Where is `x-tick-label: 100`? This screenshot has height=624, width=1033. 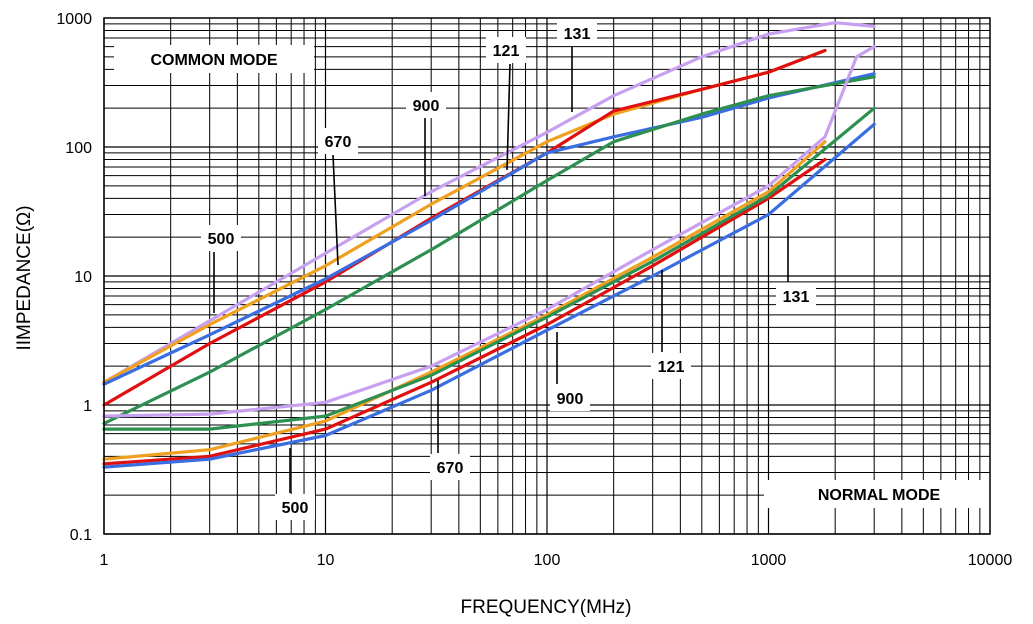 x-tick-label: 100 is located at coordinates (547, 560).